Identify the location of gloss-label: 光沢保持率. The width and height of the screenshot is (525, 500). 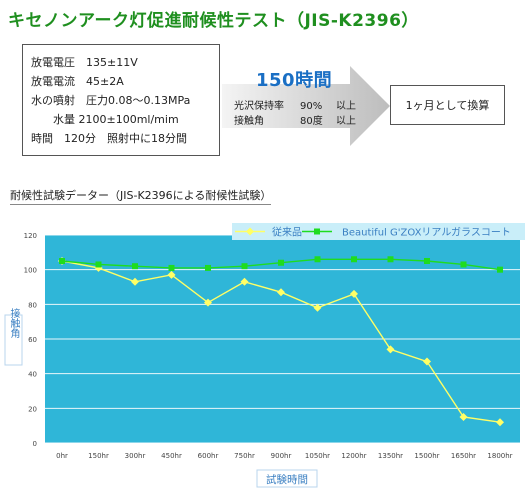
(259, 106).